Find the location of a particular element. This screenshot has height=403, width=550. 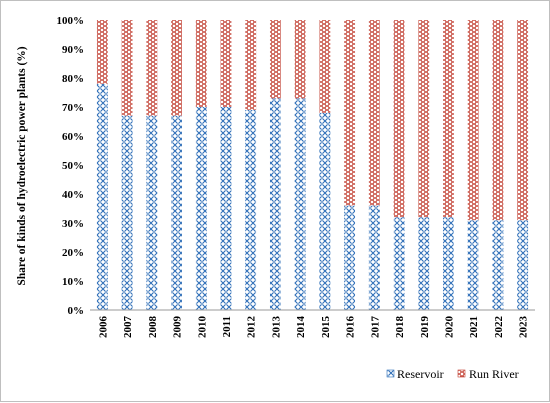

legend-swatch-run-river is located at coordinates (461, 373).